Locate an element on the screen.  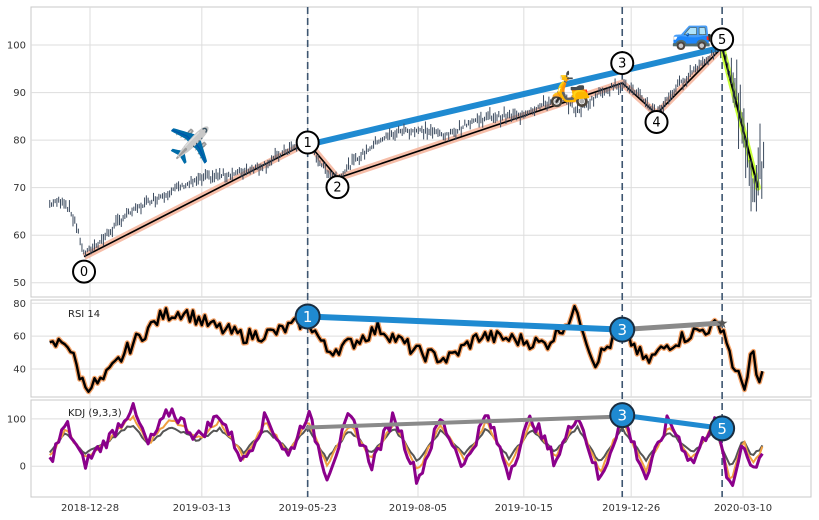
price-y-tick-label: 50 is located at coordinates (19, 283).